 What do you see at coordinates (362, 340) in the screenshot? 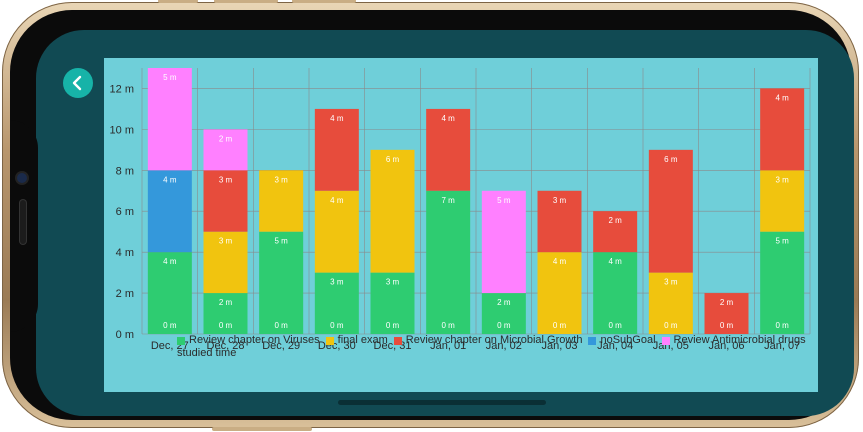
I see `legend-label: final exam` at bounding box center [362, 340].